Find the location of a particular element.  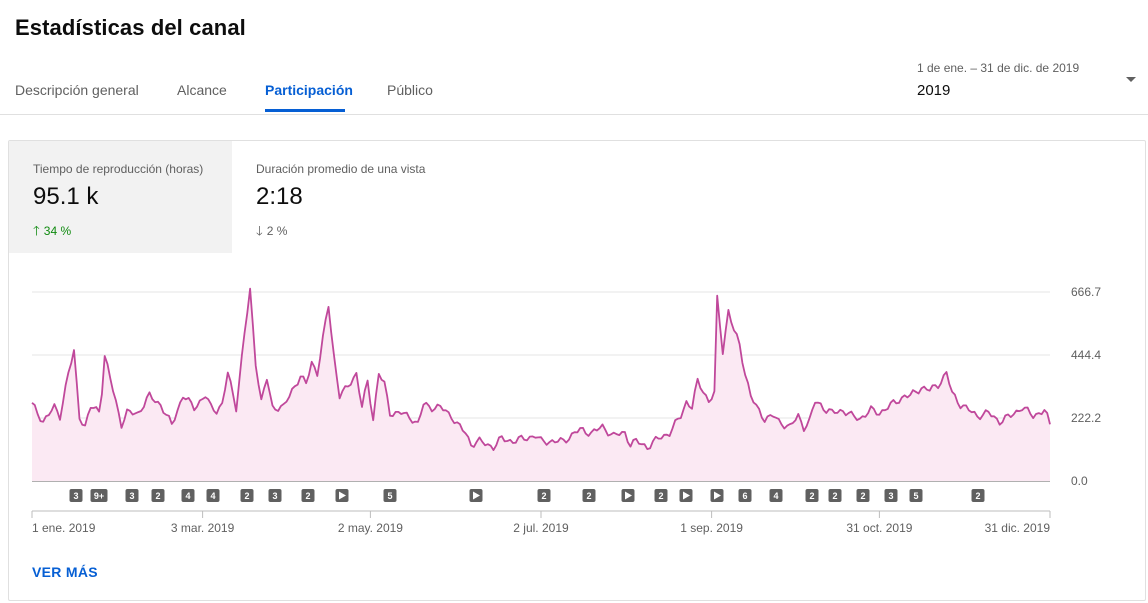

x-tick-label: 2 jul. 2019 is located at coordinates (541, 528).